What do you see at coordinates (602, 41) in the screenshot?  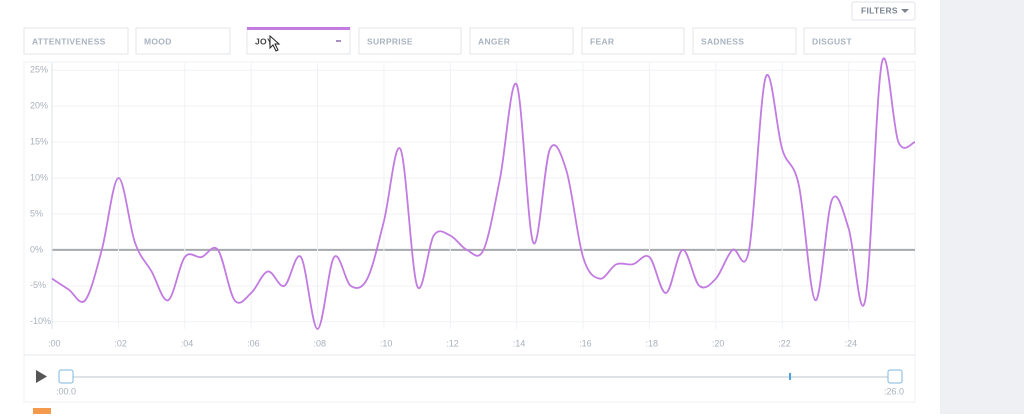 I see `tab-label: FEAR` at bounding box center [602, 41].